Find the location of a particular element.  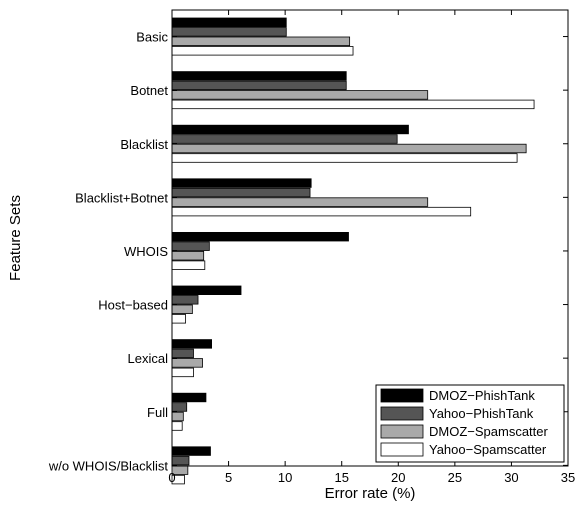

x-tick-label: 5 is located at coordinates (228, 477).